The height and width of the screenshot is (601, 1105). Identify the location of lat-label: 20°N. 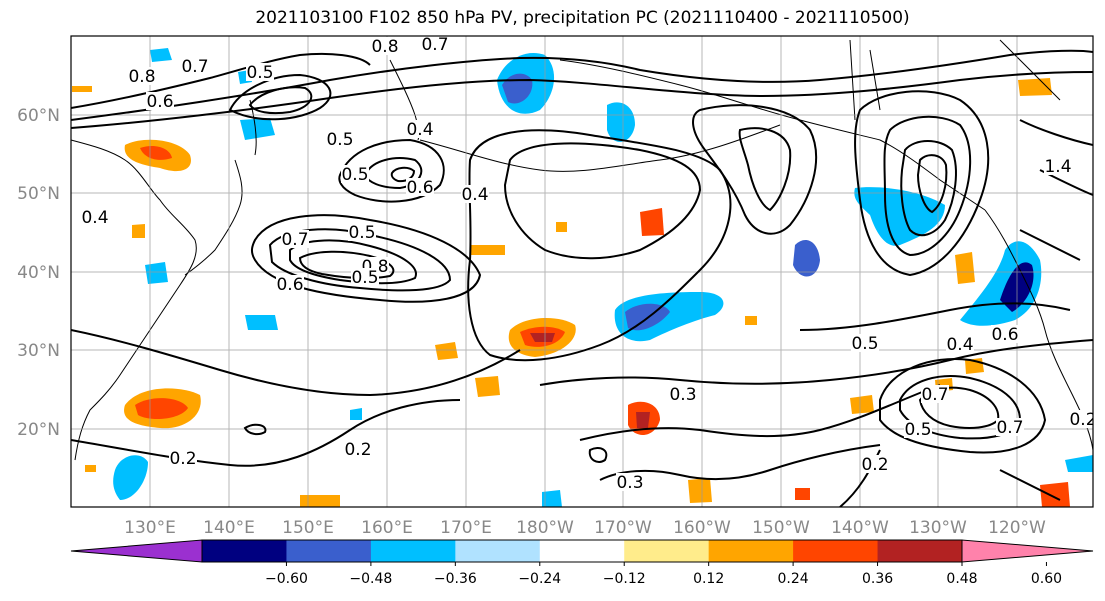
(38, 430).